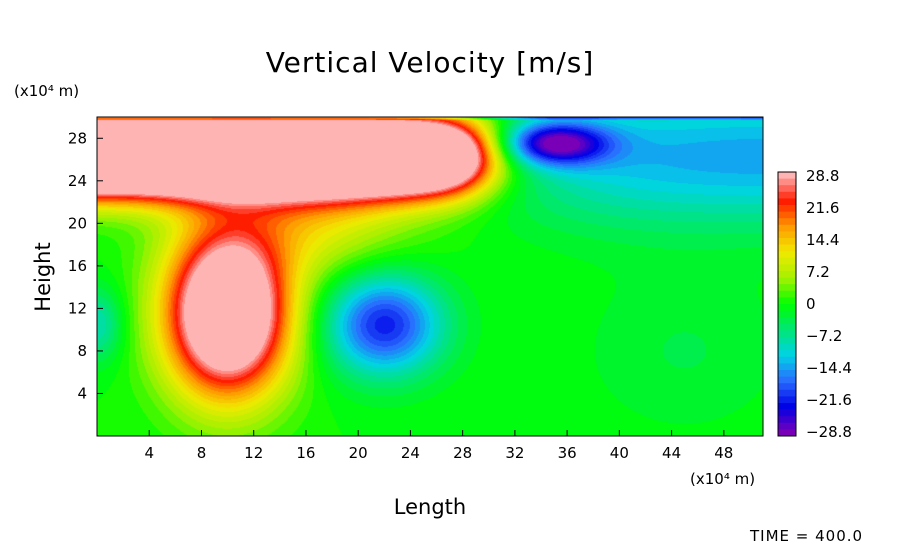  I want to click on colorbar-tick-label: 21.6, so click(822, 208).